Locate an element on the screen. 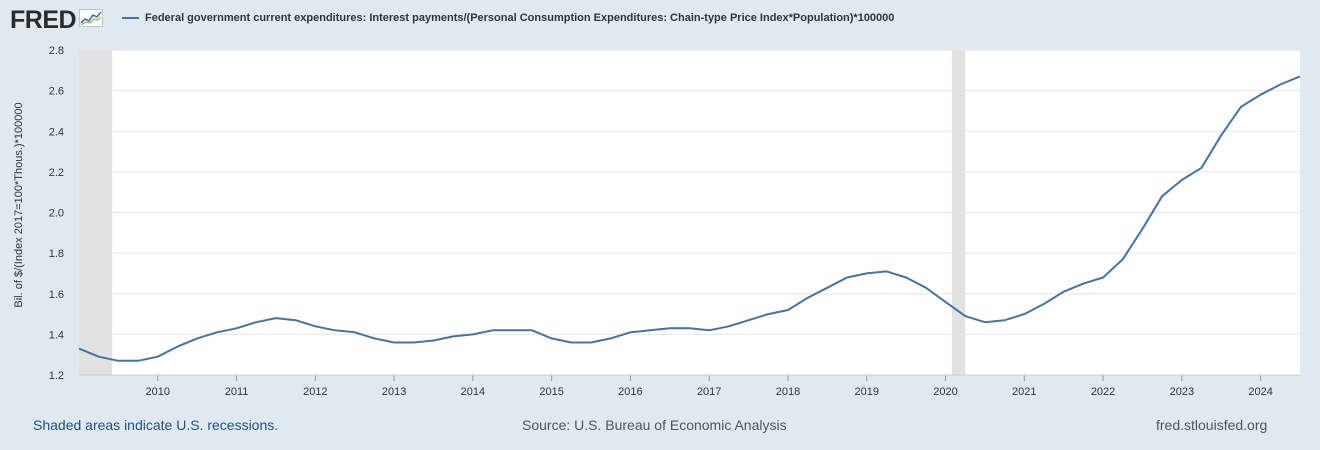  x-tick-label: 2017 is located at coordinates (709, 392).